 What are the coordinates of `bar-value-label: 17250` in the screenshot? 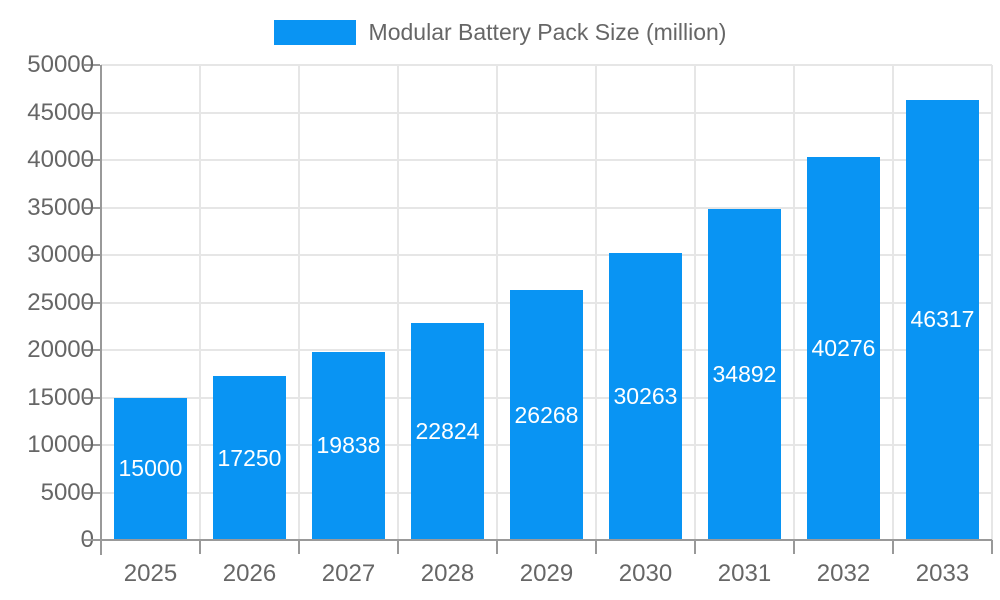 It's located at (249, 457).